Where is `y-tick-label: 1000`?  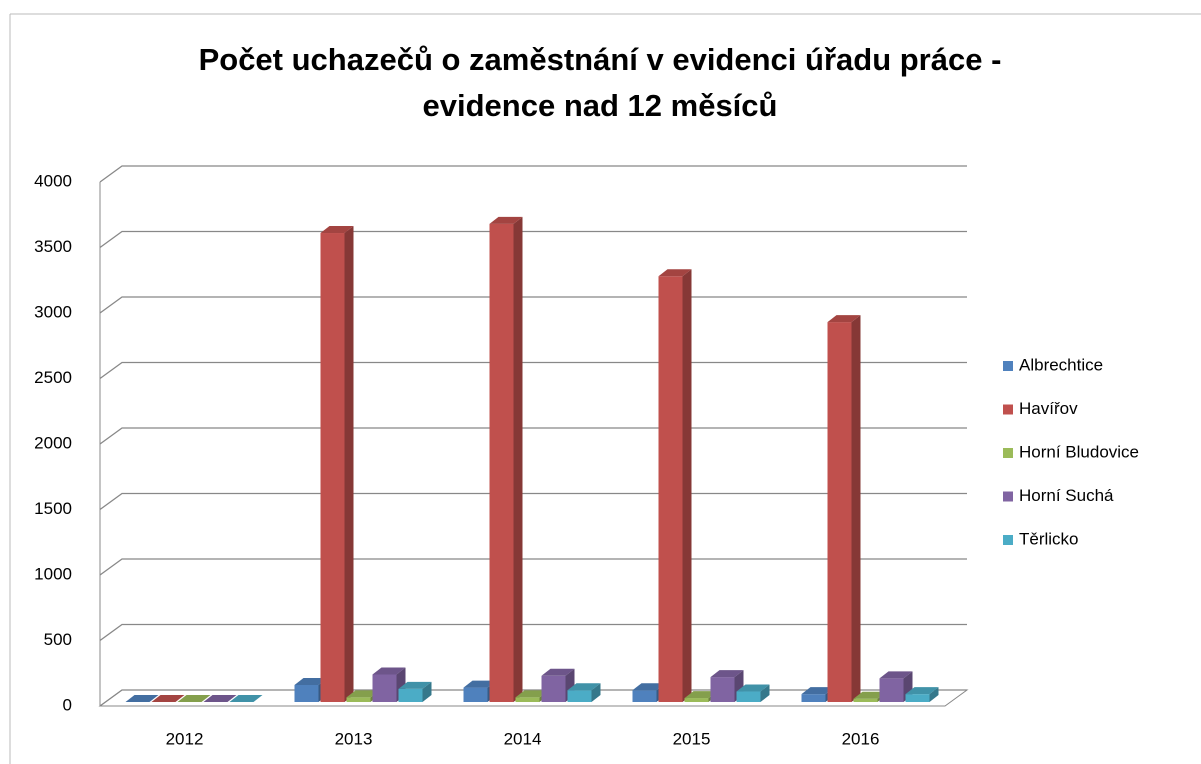
y-tick-label: 1000 is located at coordinates (53, 573).